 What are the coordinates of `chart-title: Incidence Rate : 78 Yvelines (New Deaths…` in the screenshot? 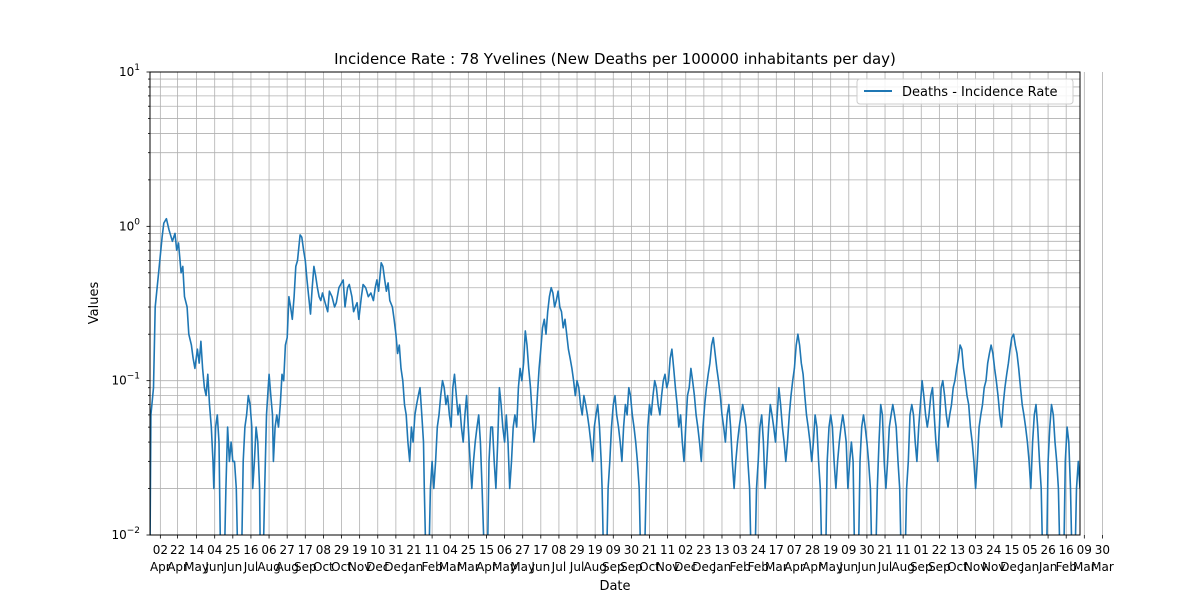 It's located at (615, 59).